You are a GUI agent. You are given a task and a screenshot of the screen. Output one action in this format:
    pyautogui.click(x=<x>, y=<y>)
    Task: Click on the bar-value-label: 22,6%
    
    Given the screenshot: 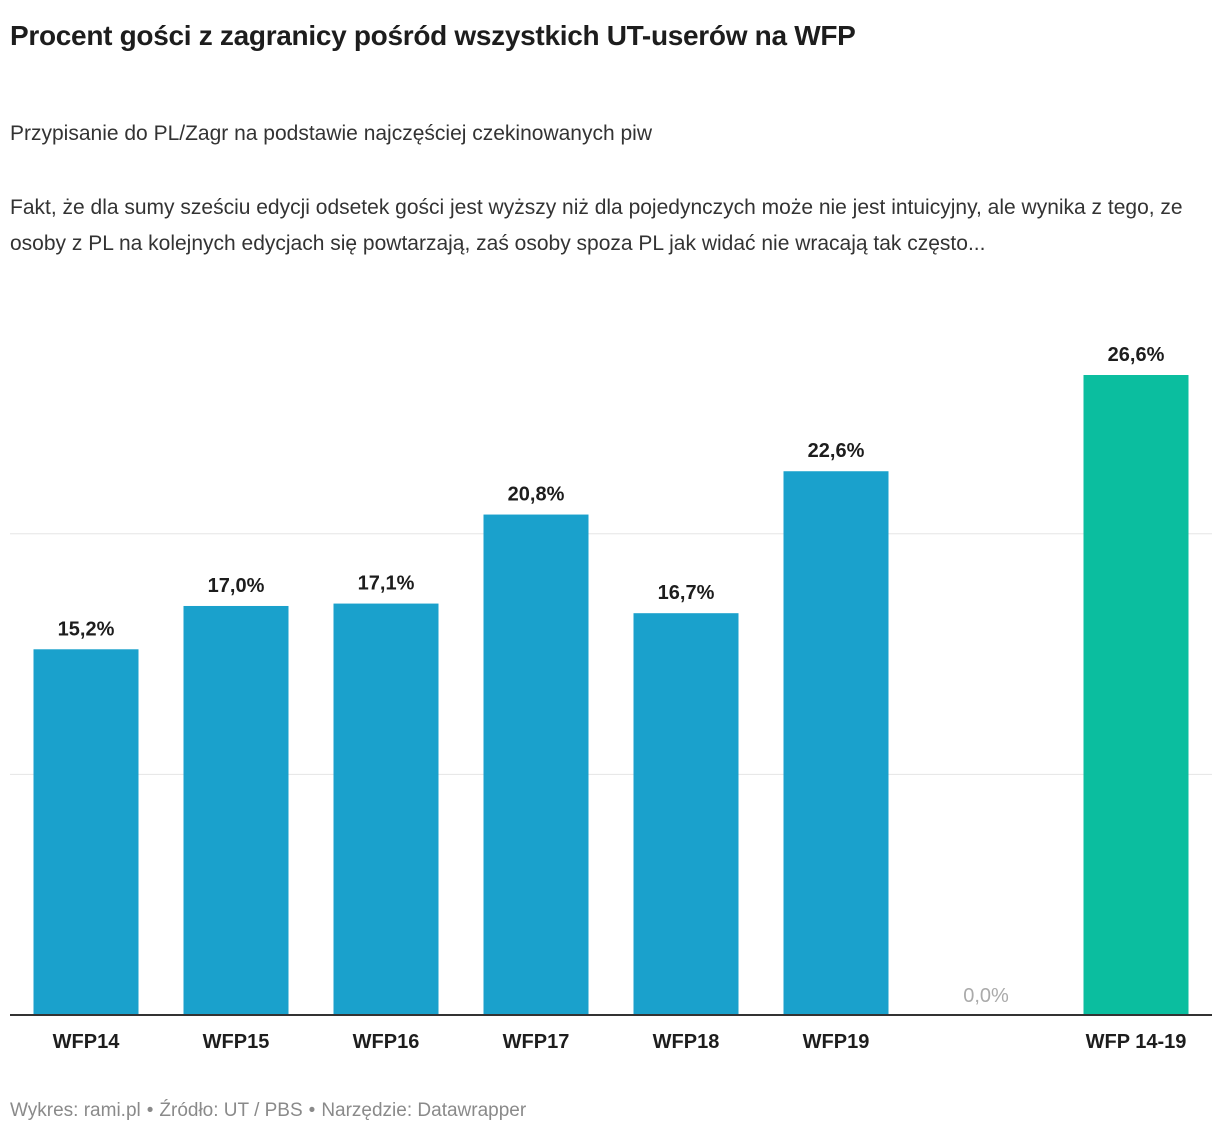 What is the action you would take?
    pyautogui.click(x=836, y=451)
    